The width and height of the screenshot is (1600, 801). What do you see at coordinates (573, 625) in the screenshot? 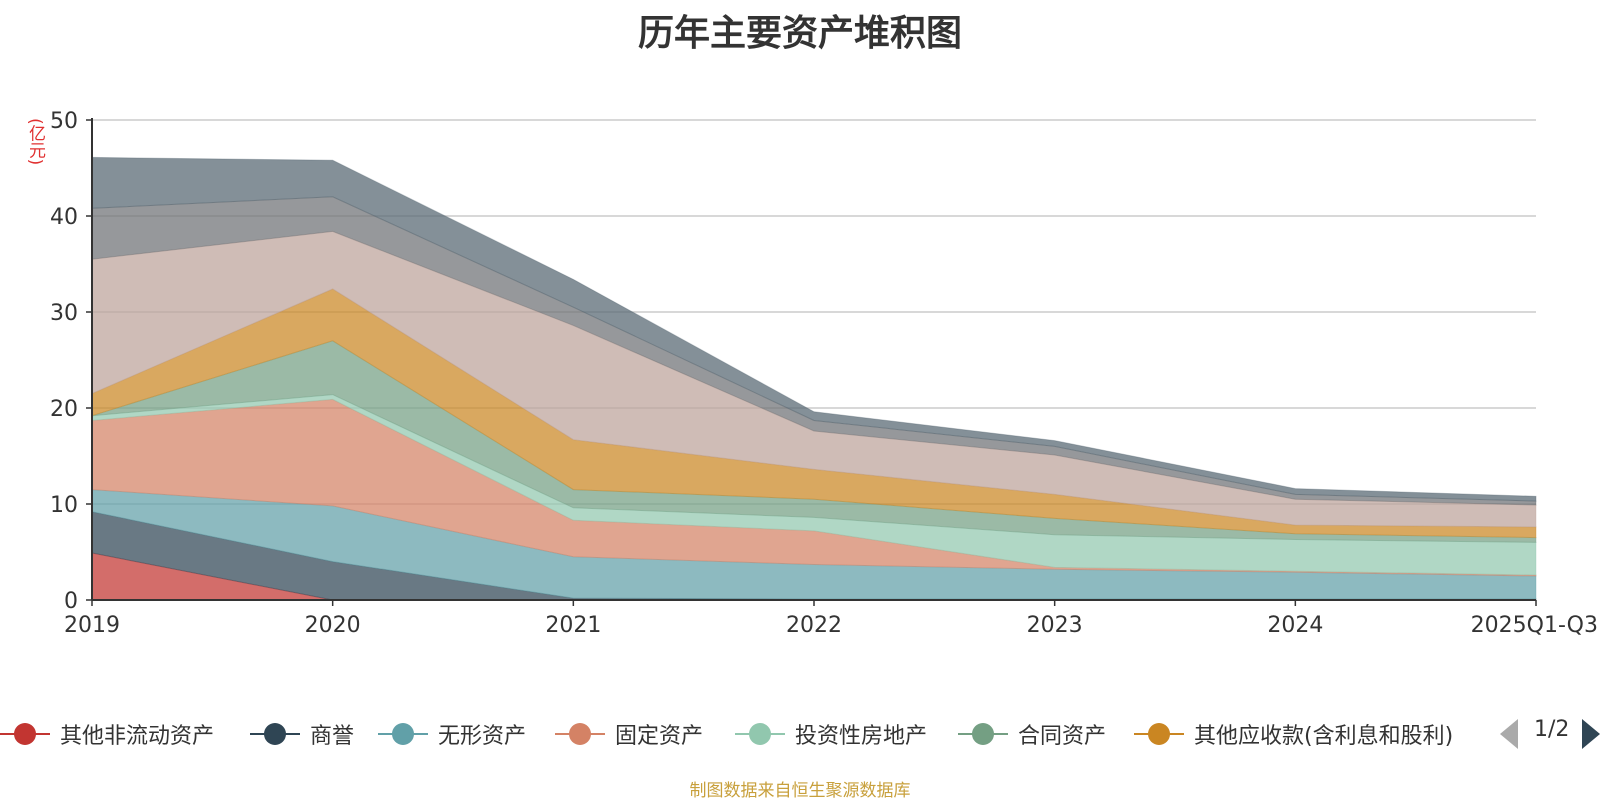
I see `x-tick-label: 2021` at bounding box center [573, 625].